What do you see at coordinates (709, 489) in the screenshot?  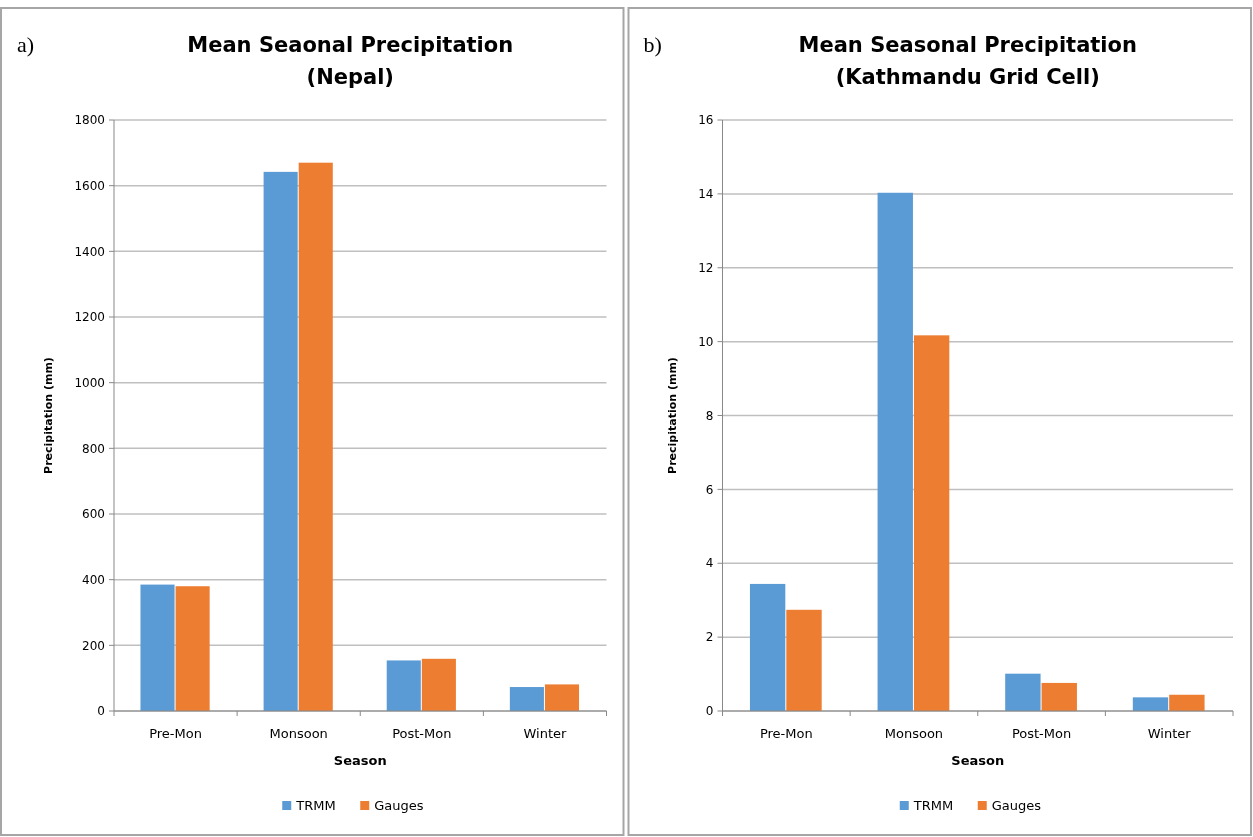 I see `y-tick-label: 6` at bounding box center [709, 489].